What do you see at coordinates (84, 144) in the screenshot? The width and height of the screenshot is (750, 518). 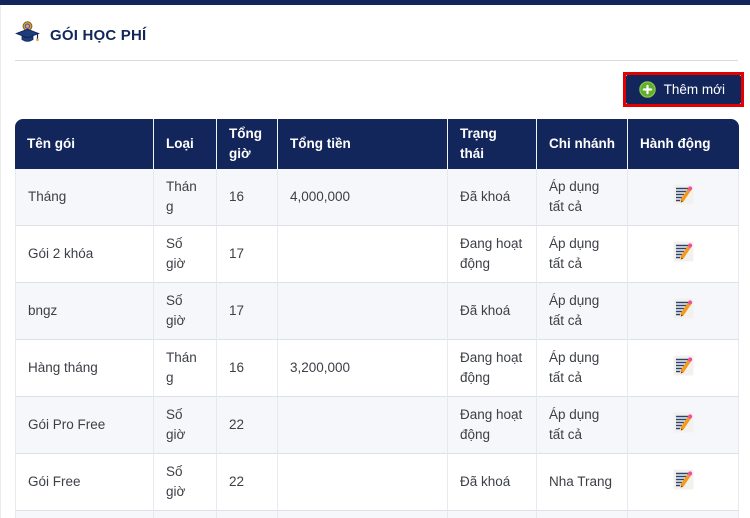 I see `col-header-package-name: Tên gói` at bounding box center [84, 144].